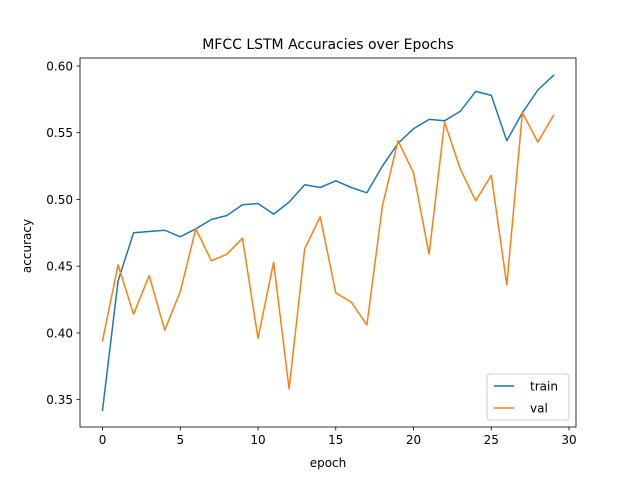 The width and height of the screenshot is (640, 480). Describe the element at coordinates (59, 200) in the screenshot. I see `y-tick-label: 0.50` at that location.